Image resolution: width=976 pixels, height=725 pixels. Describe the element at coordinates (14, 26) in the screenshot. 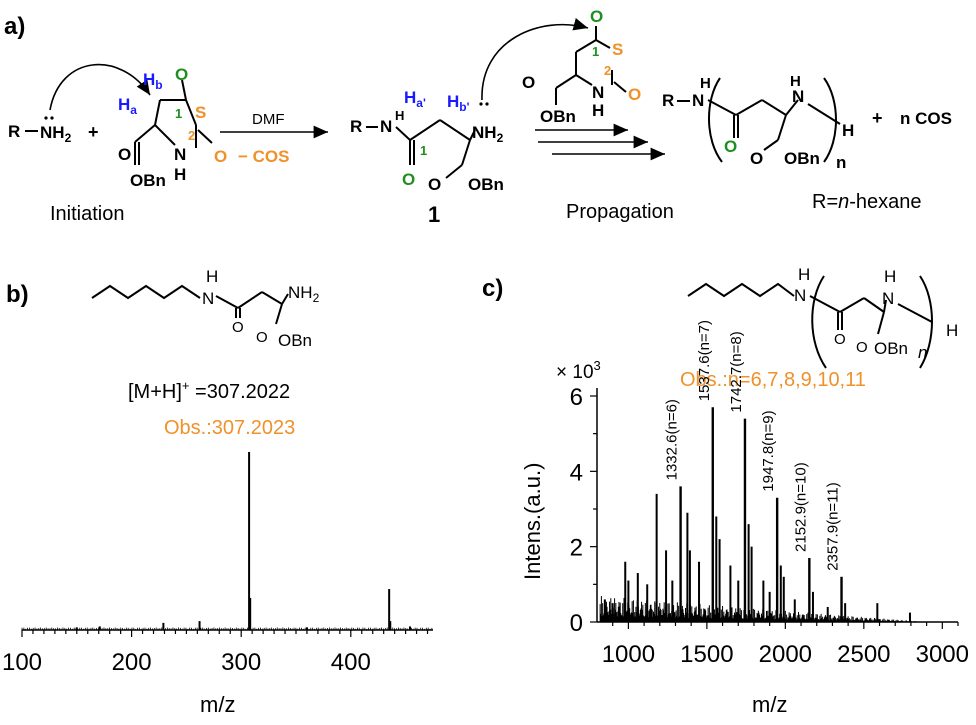

I see `panel-a-label: a)` at that location.